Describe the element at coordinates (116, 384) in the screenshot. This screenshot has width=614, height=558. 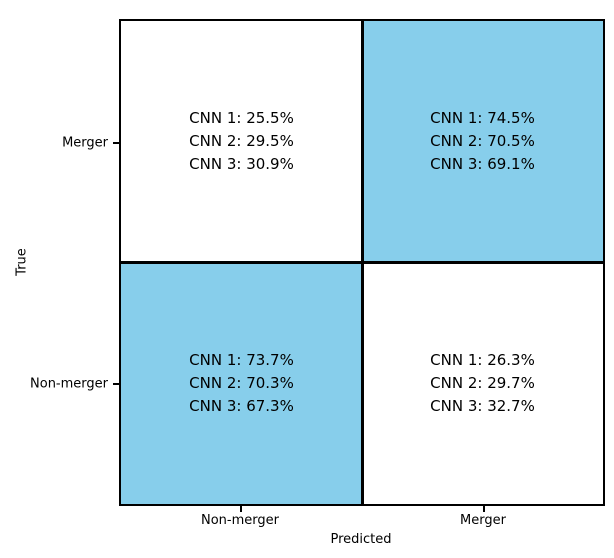
I see `y-tick-mark-nonmerger` at that location.